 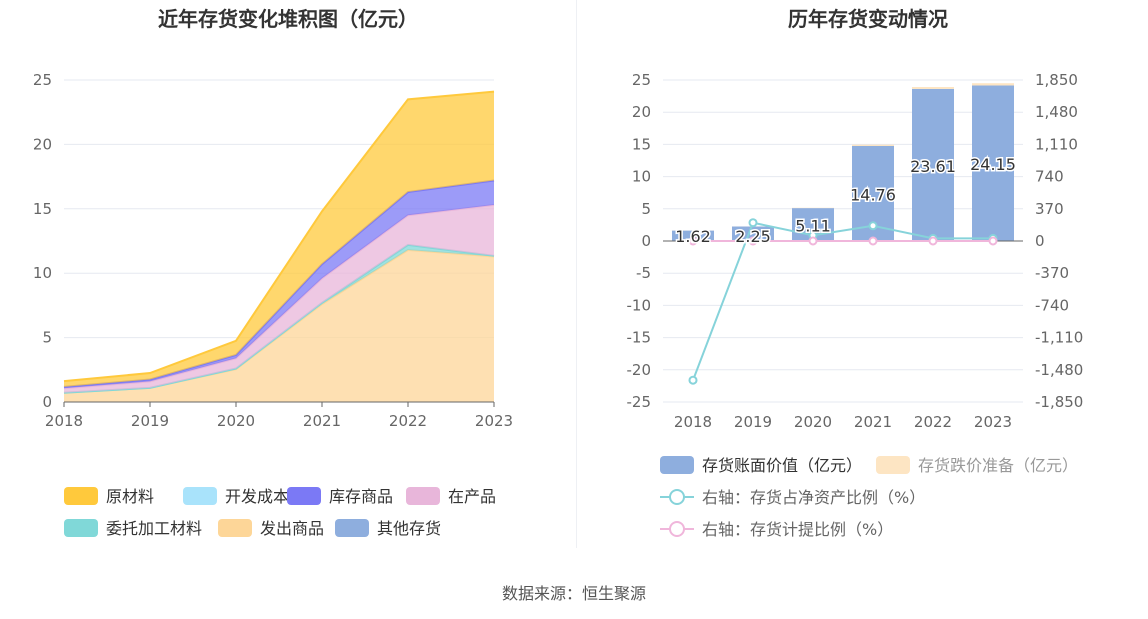 What do you see at coordinates (677, 465) in the screenshot?
I see `legend-swatch-inventory` at bounding box center [677, 465].